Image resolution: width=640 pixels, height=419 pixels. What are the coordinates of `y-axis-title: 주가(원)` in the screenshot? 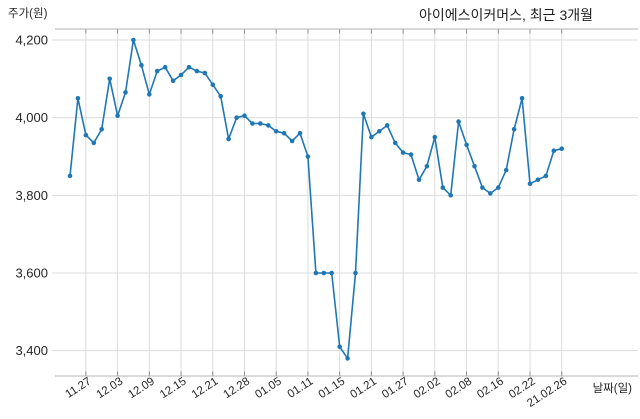 It's located at (28, 14).